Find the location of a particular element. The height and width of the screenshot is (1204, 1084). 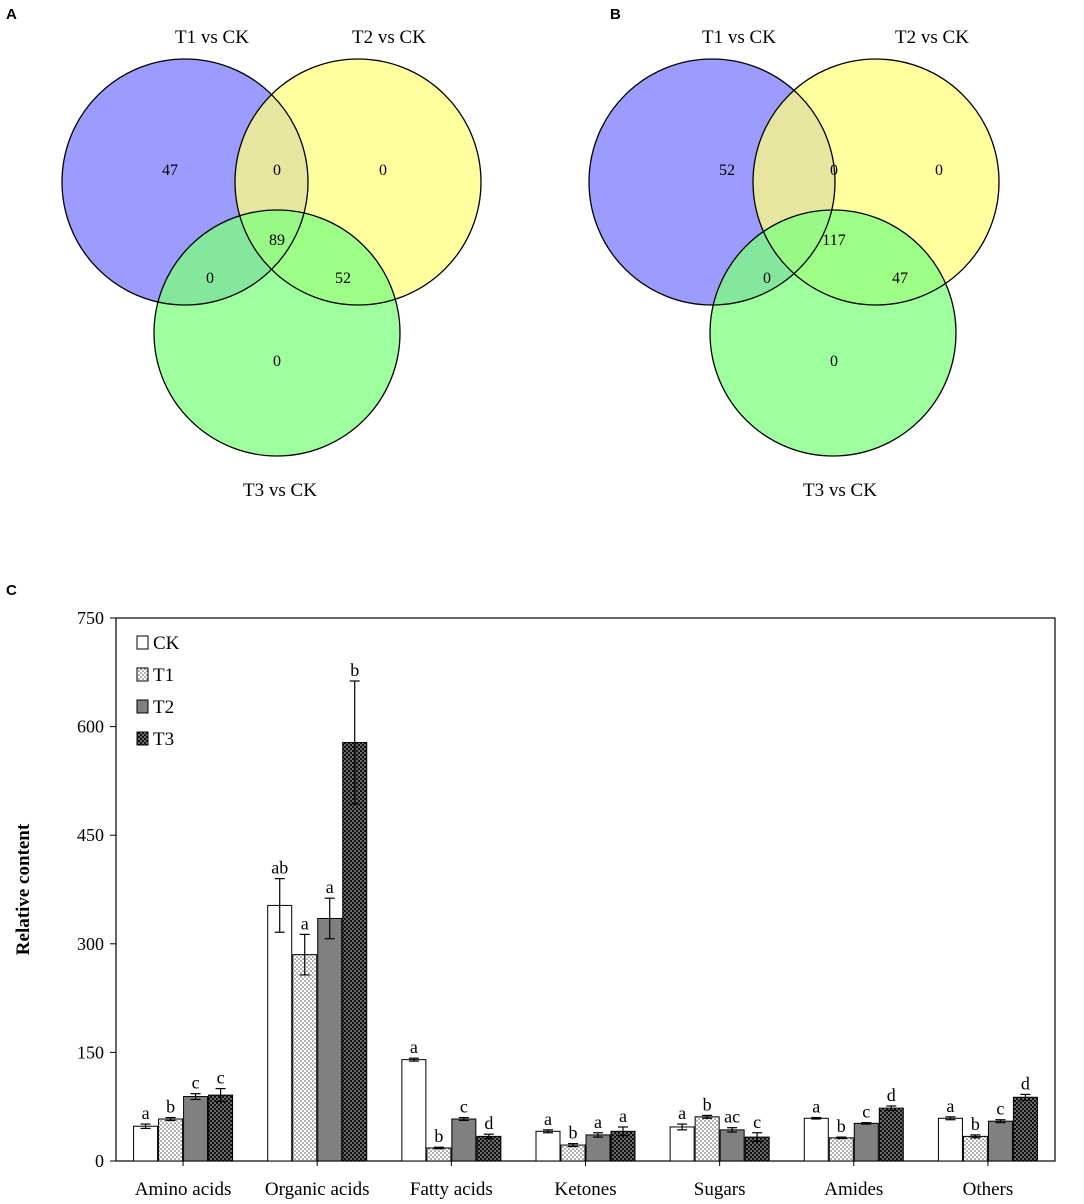

panel-label-c: C is located at coordinates (11, 590).